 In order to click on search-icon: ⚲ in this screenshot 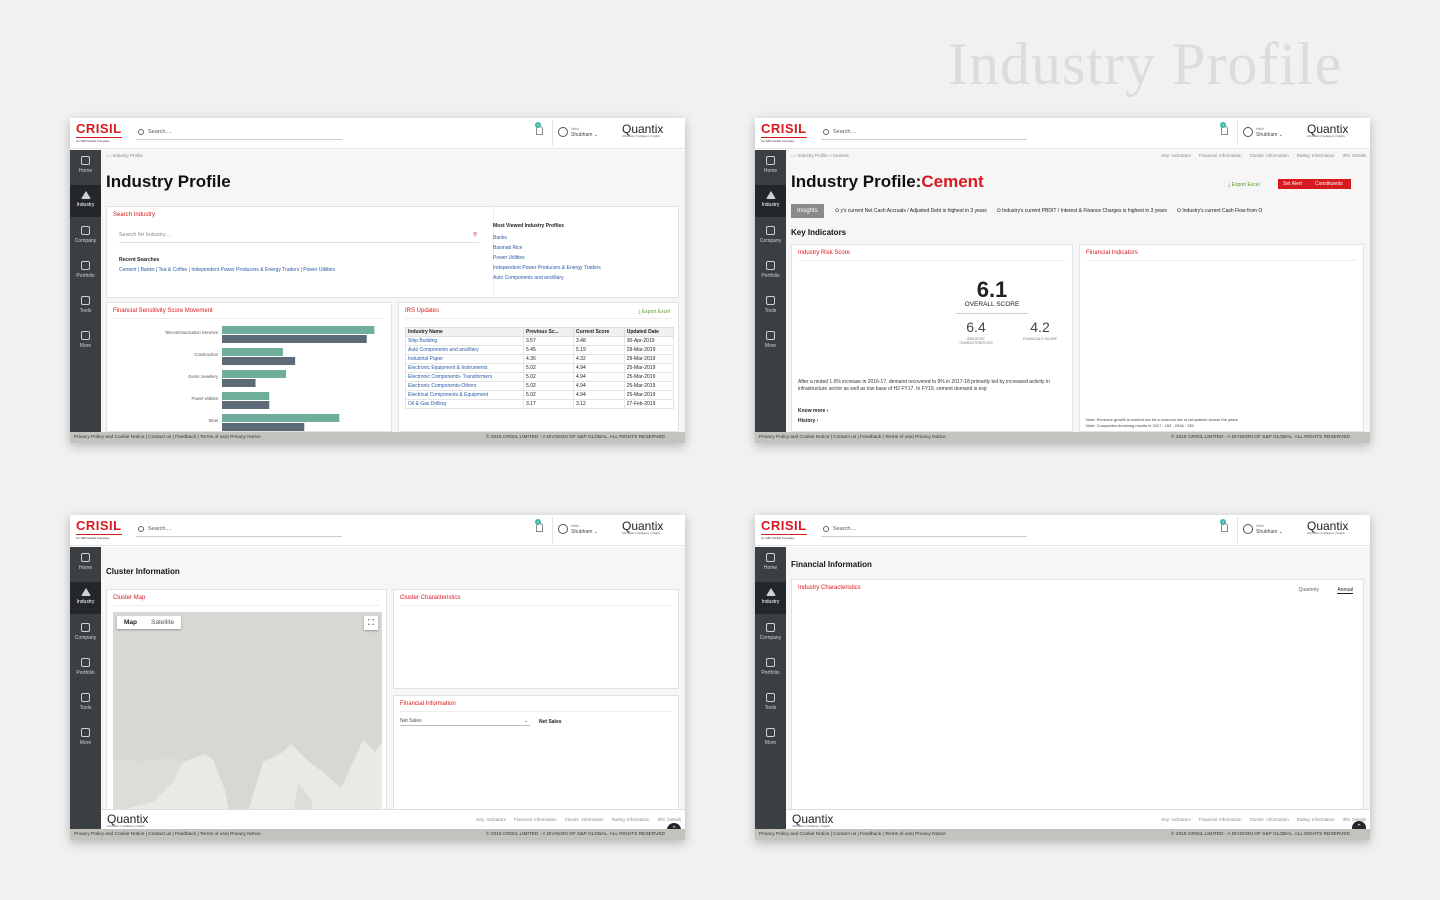, I will do `click(474, 235)`.